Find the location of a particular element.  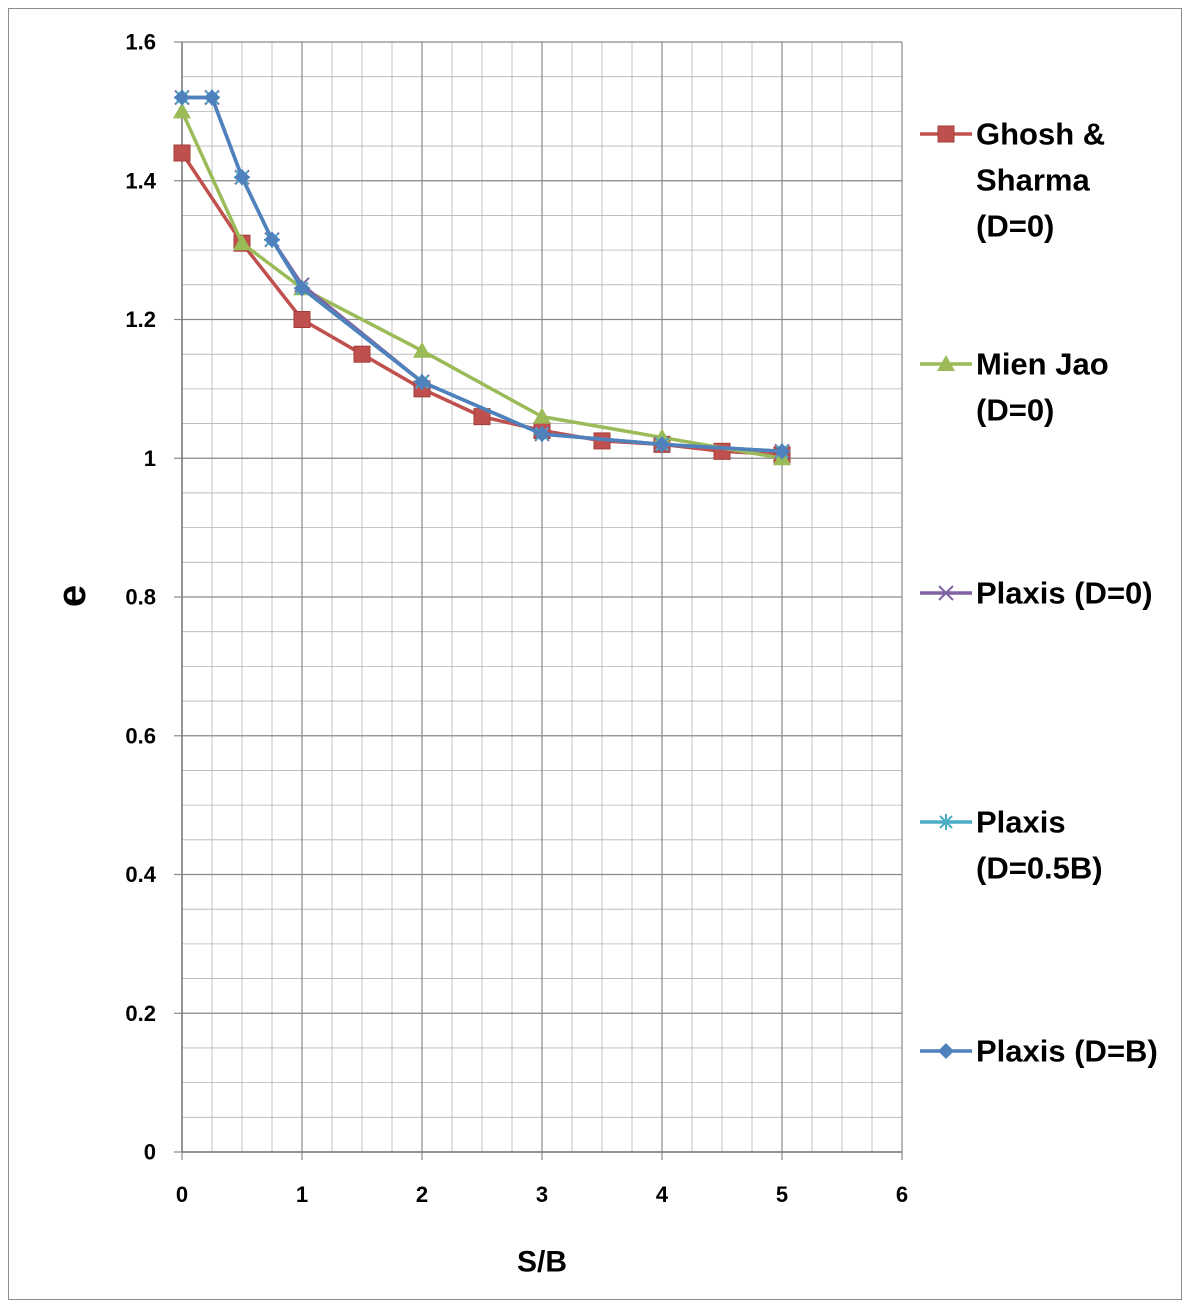

y-tick-label: 1 is located at coordinates (150, 458).